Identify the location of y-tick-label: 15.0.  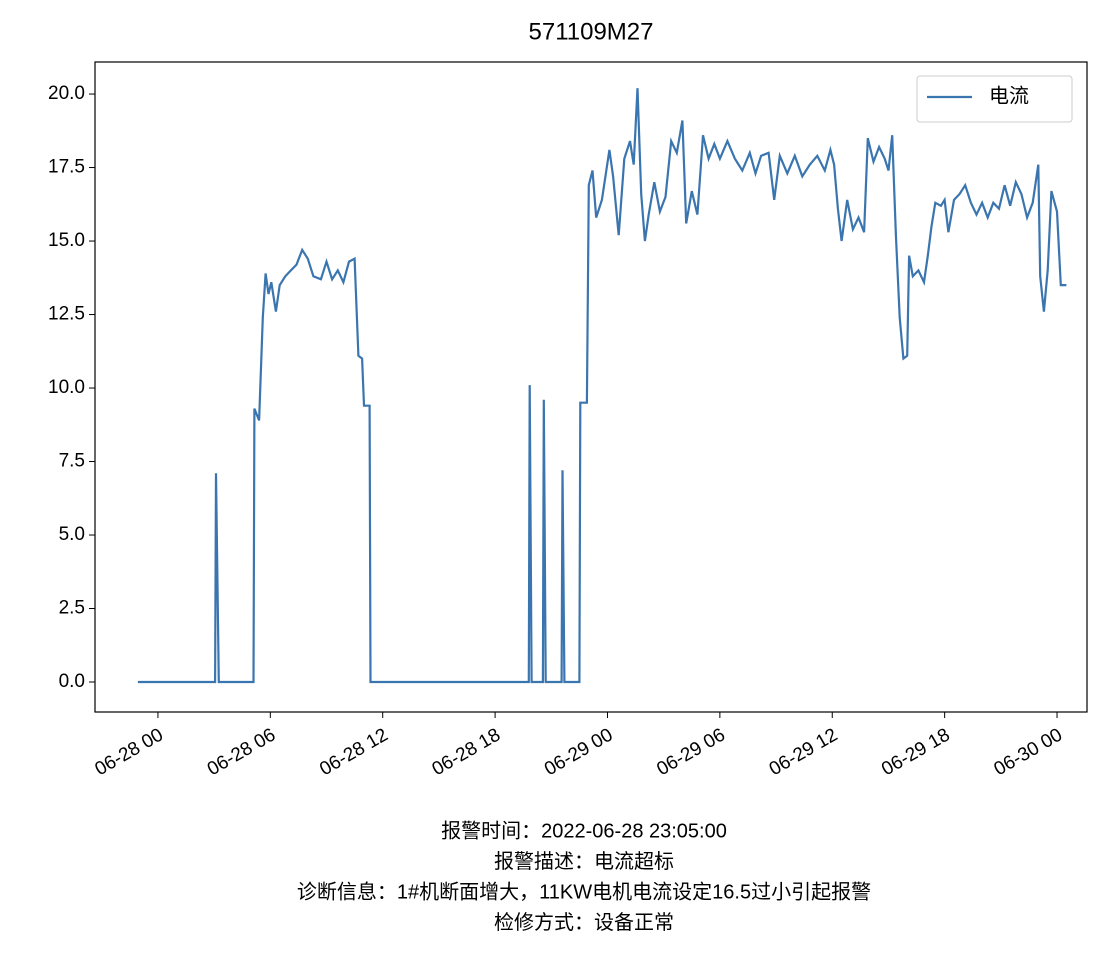
(66, 240).